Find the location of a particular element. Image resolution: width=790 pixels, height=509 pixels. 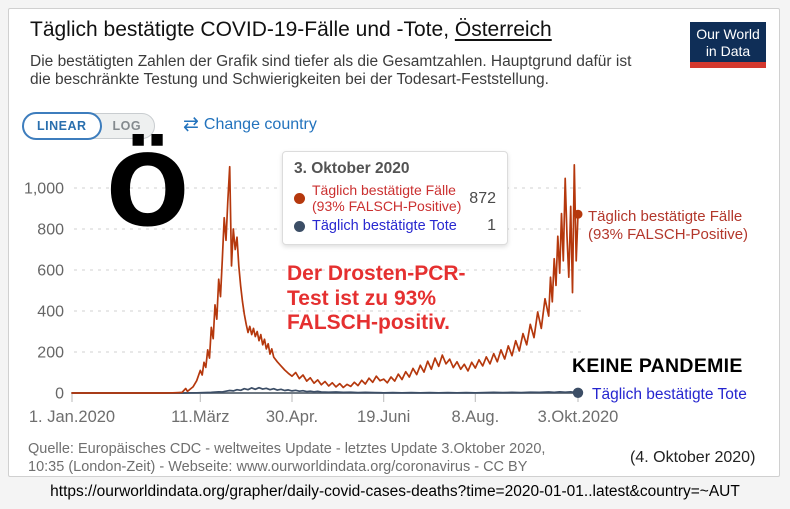

linear-button: LINEAR is located at coordinates (62, 126).